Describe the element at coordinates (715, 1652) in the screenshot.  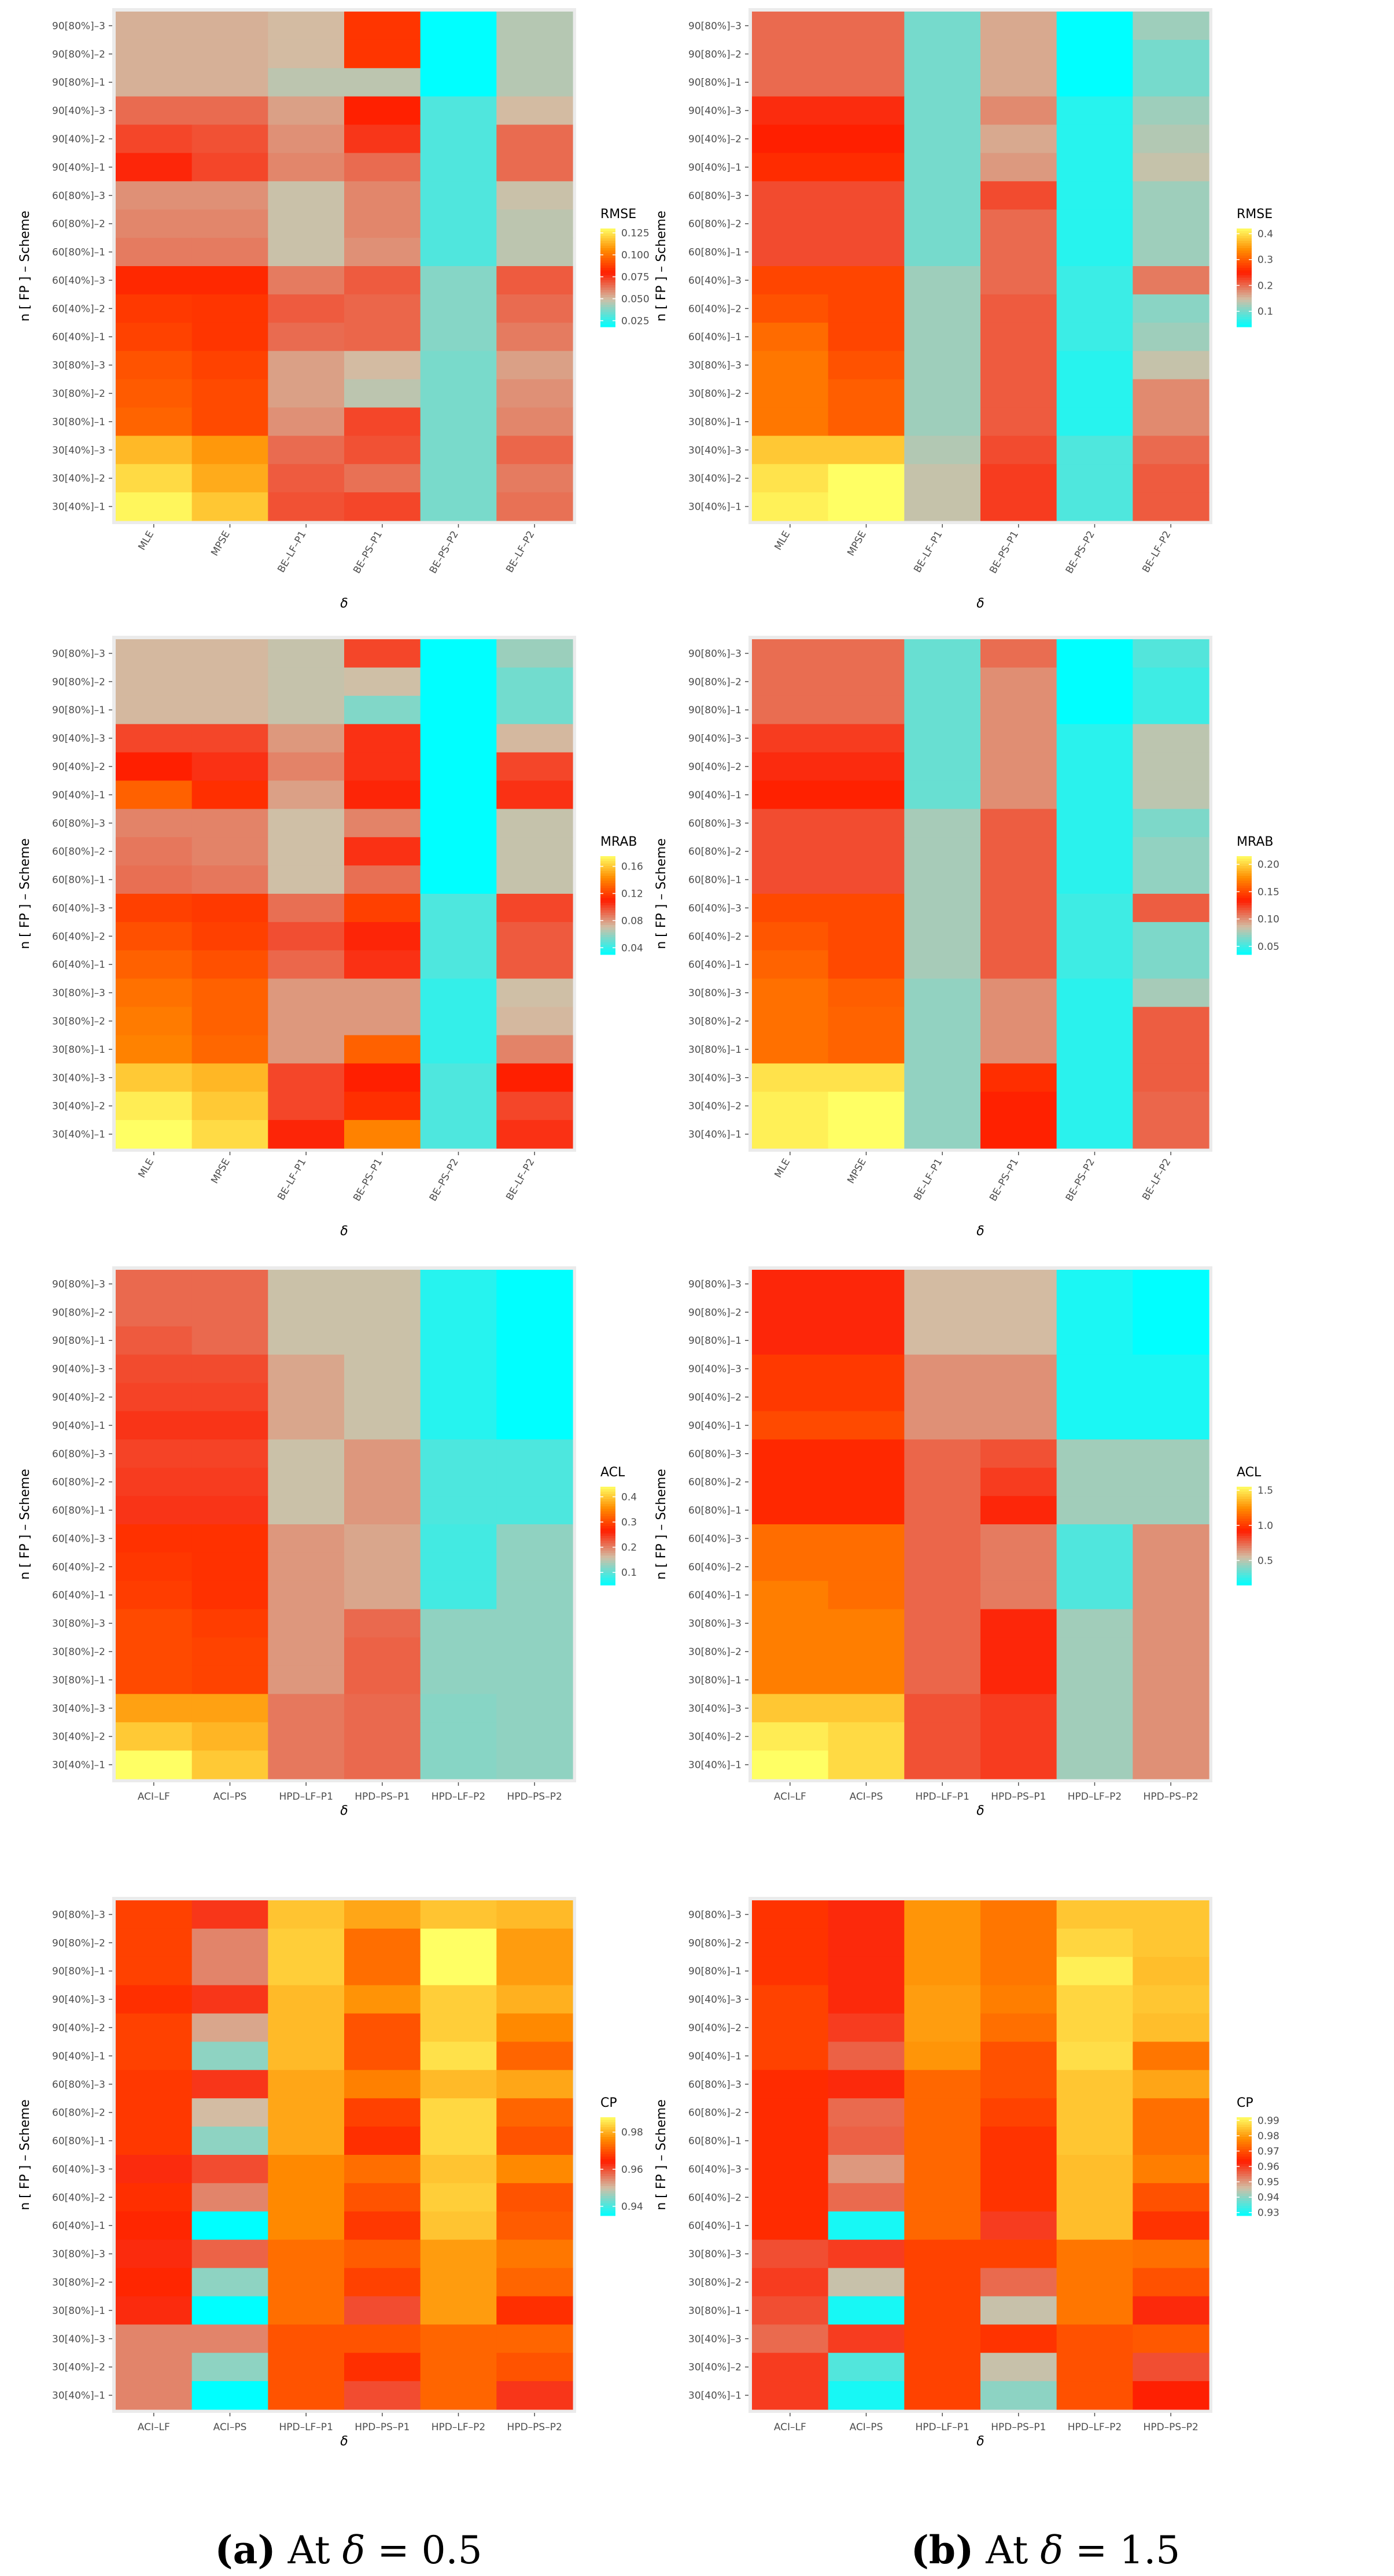
I see `row-tick-label: 30[80%]–2` at that location.